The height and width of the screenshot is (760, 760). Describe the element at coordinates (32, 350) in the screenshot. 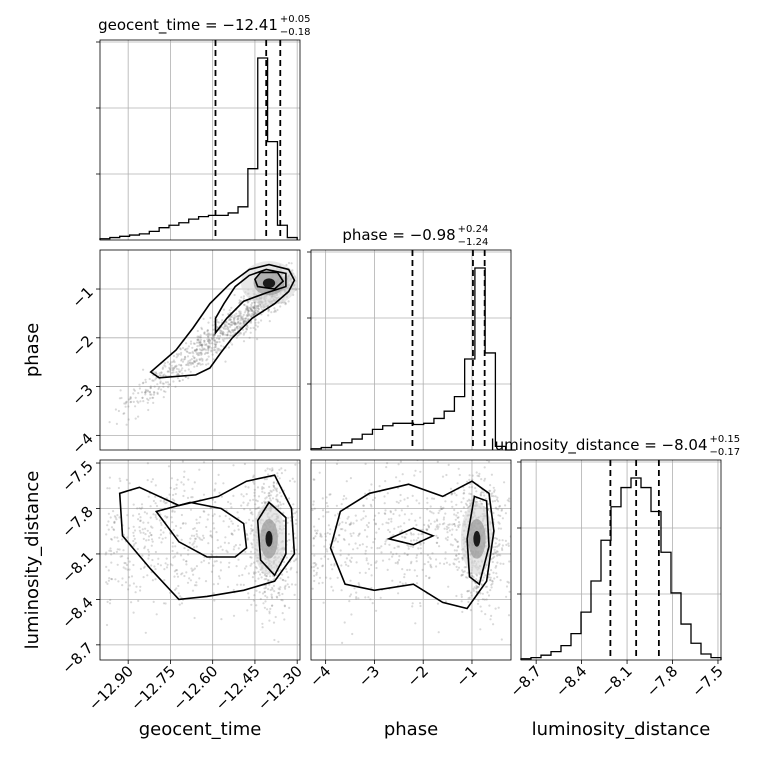

I see `y-axis-label-phase: phase` at that location.